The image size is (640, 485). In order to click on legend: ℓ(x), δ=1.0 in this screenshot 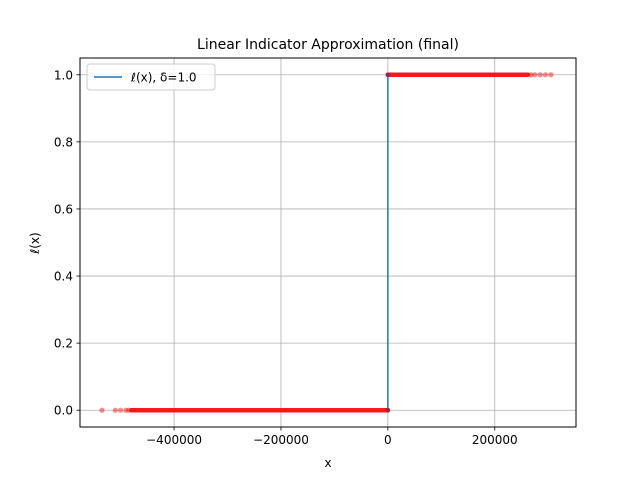, I will do `click(151, 77)`.